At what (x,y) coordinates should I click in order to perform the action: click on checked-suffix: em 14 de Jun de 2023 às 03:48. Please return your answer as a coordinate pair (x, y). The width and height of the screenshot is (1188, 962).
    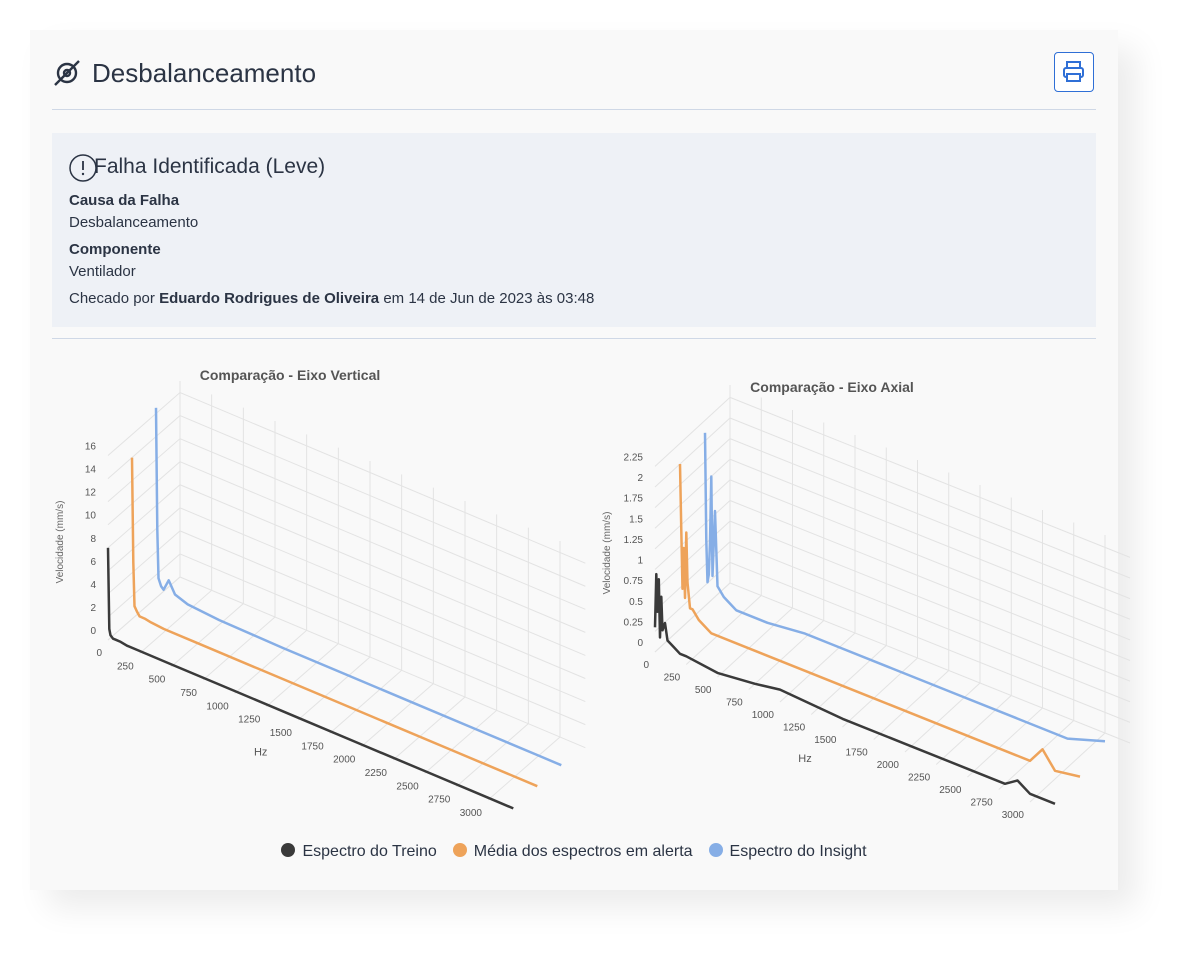
    Looking at the image, I should click on (489, 298).